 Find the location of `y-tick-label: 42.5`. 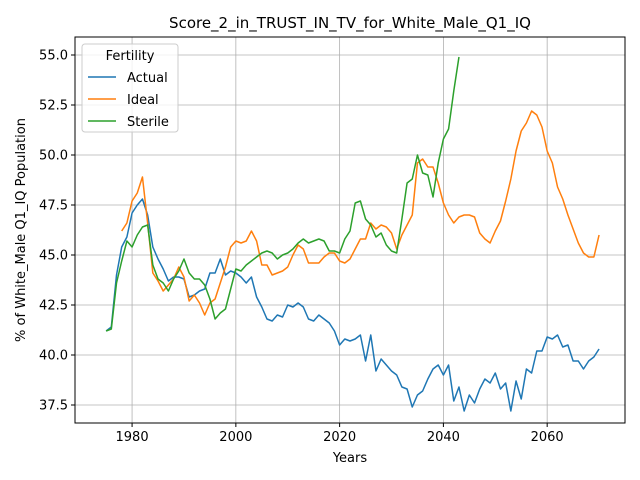

y-tick-label: 42.5 is located at coordinates (53, 306).